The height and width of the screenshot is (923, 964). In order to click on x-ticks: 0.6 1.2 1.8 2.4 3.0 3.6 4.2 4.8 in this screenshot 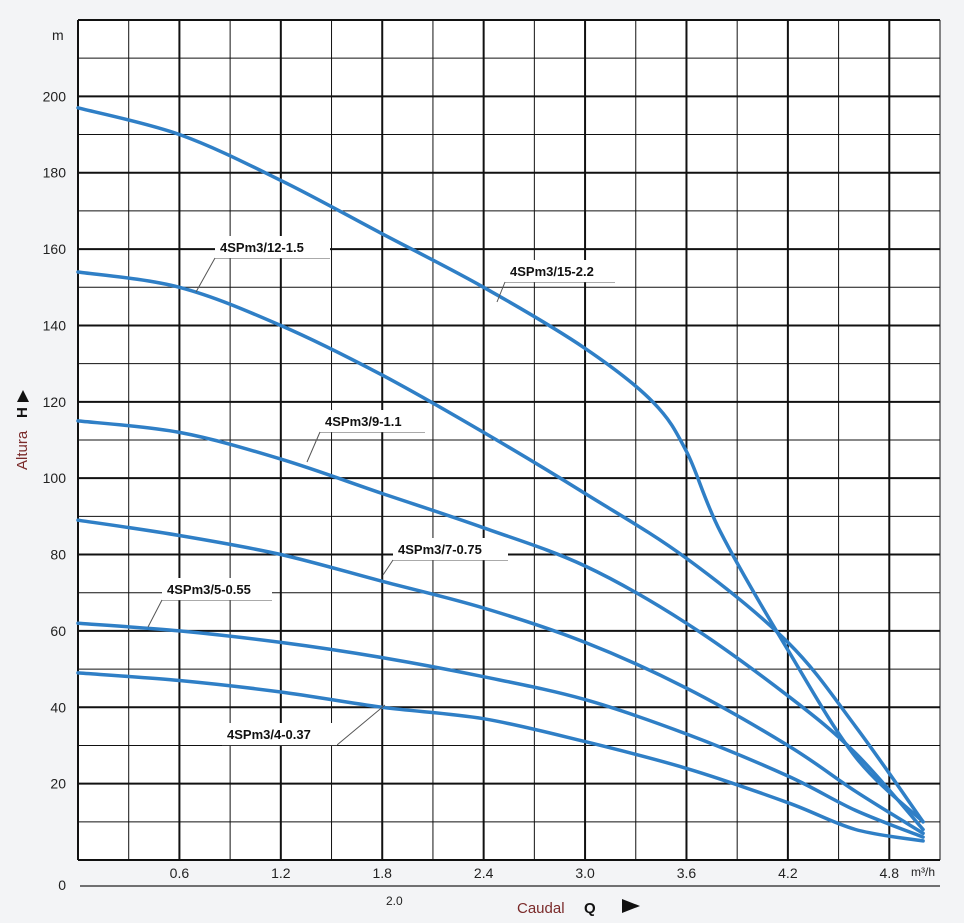, I will do `click(535, 873)`.